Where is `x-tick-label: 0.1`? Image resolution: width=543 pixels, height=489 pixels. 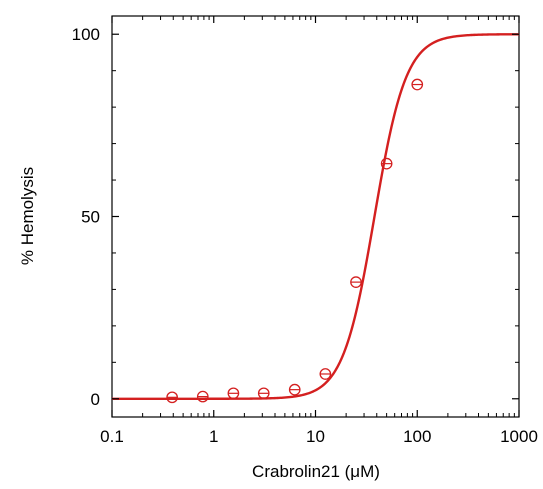 x-tick-label: 0.1 is located at coordinates (112, 436).